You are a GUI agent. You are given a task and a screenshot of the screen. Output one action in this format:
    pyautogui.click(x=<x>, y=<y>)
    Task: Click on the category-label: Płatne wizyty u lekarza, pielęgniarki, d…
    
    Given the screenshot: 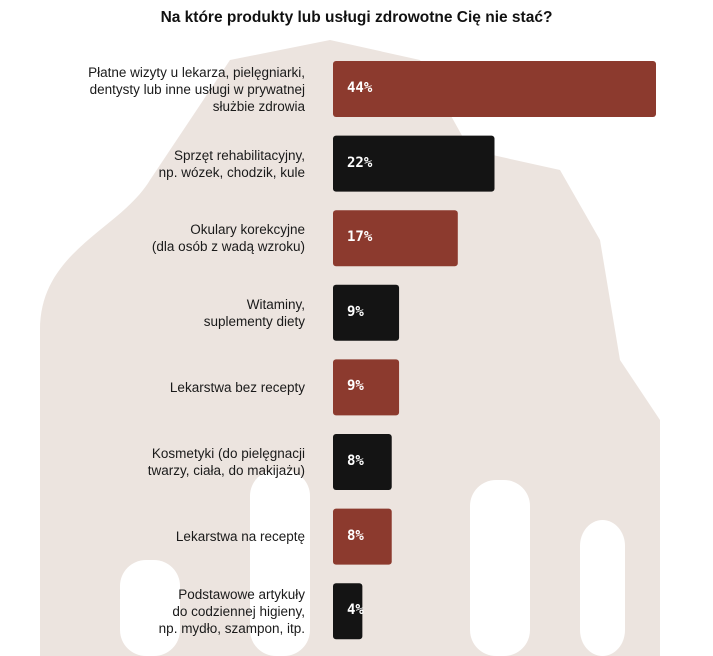 What is the action you would take?
    pyautogui.click(x=196, y=89)
    